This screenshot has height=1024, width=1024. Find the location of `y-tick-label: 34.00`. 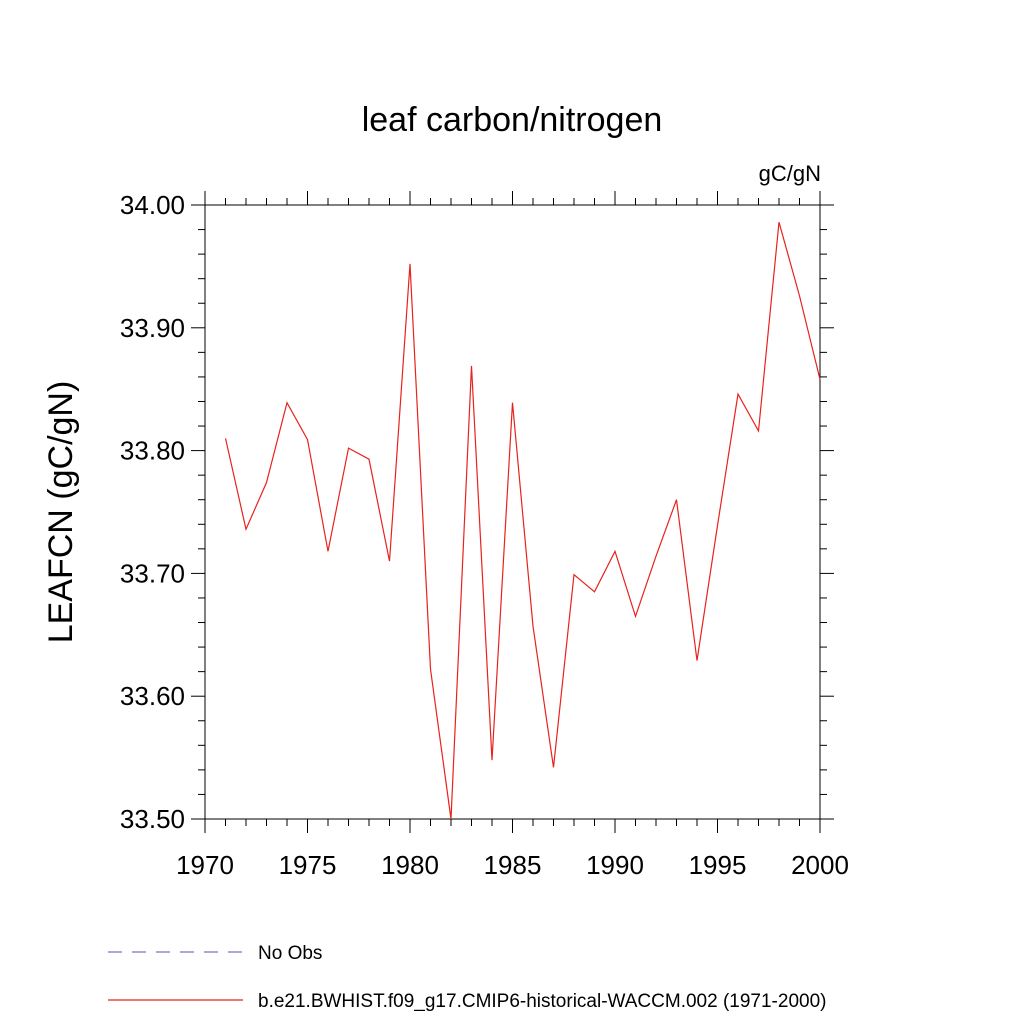

y-tick-label: 34.00 is located at coordinates (152, 205).